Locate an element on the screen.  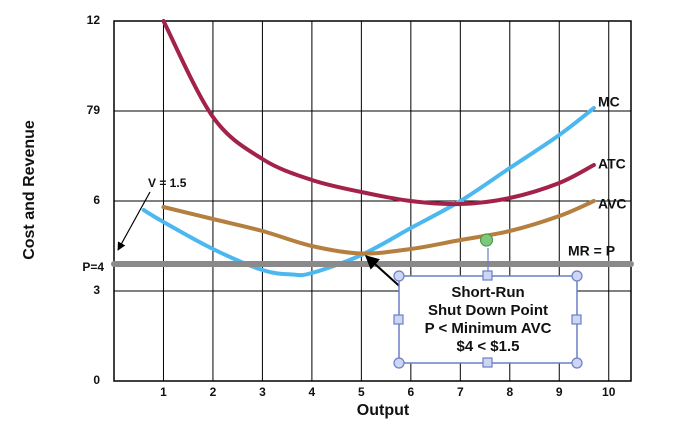
x-tick-label: 10 is located at coordinates (609, 392).